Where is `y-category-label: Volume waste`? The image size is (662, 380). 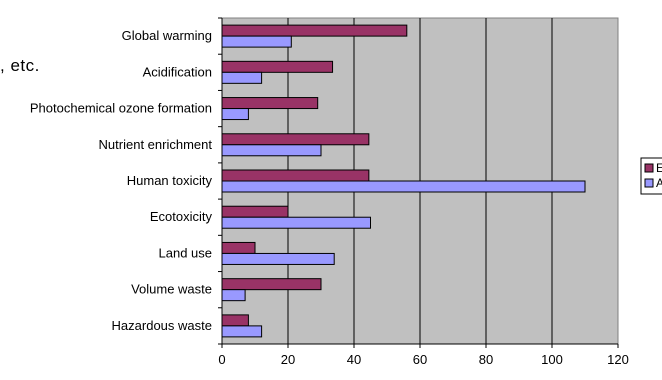
y-category-label: Volume waste is located at coordinates (171, 289).